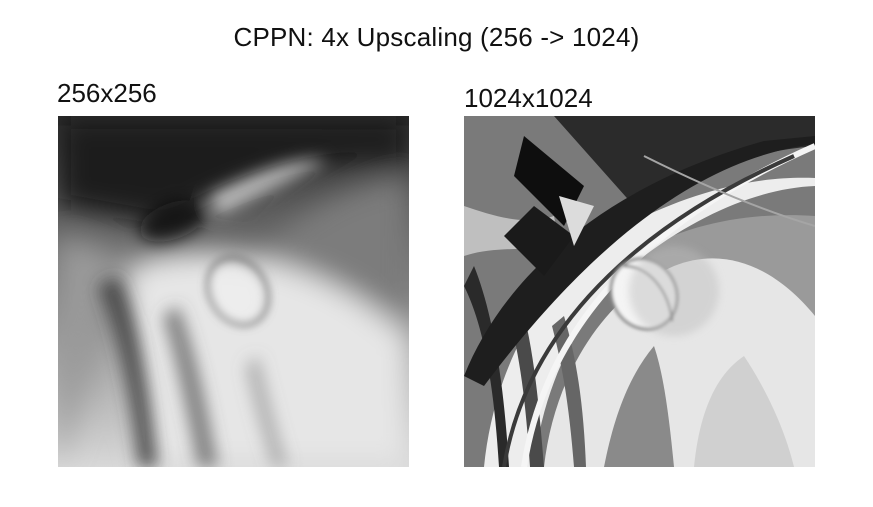  Describe the element at coordinates (107, 93) in the screenshot. I see `low-res-label: 256x256` at that location.